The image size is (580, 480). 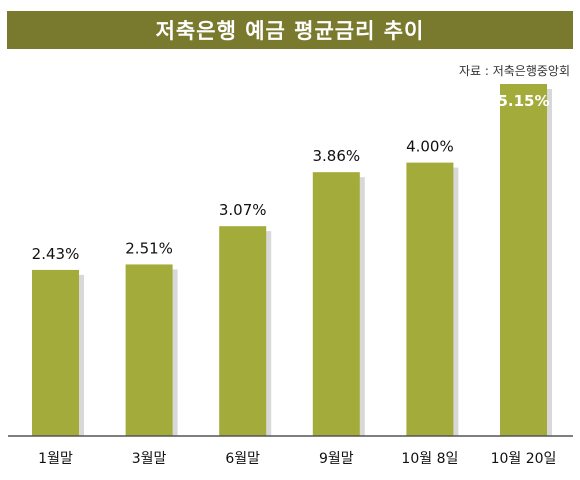 What do you see at coordinates (514, 71) in the screenshot?
I see `source-note: 자료 : 저축은행중앙회` at bounding box center [514, 71].